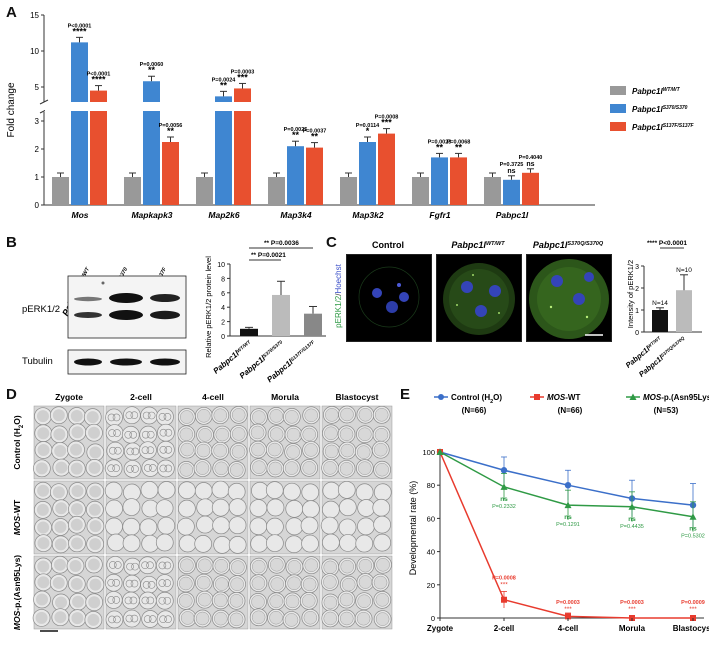 The image size is (709, 650). Describe the element at coordinates (669, 273) in the screenshot. I see `chart-c-stats: N=14 N=10 **** P<0.0001` at that location.